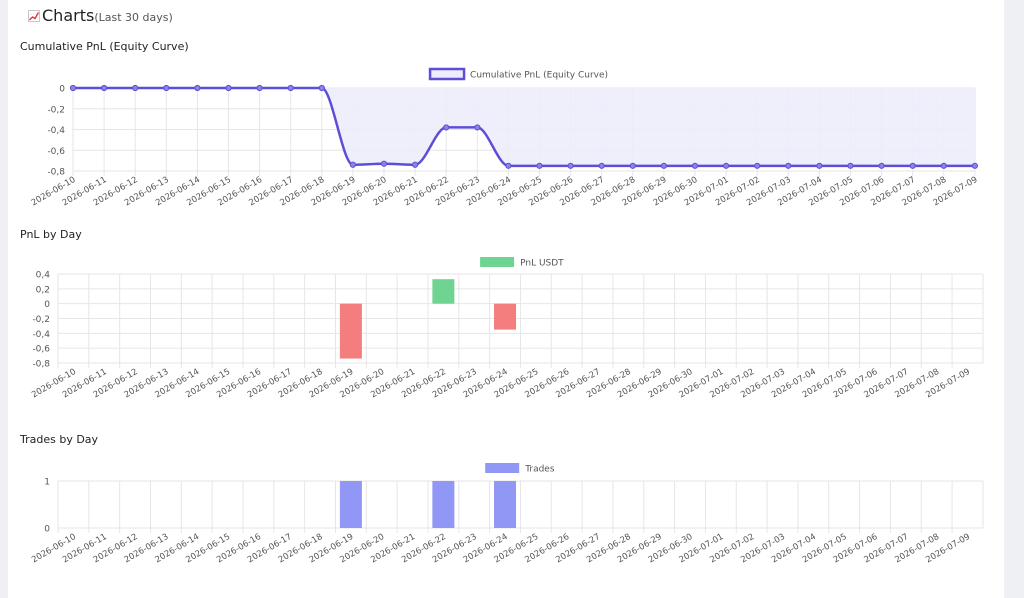 This screenshot has height=598, width=1024. Describe the element at coordinates (47, 483) in the screenshot. I see `y-tick-label: 1` at that location.